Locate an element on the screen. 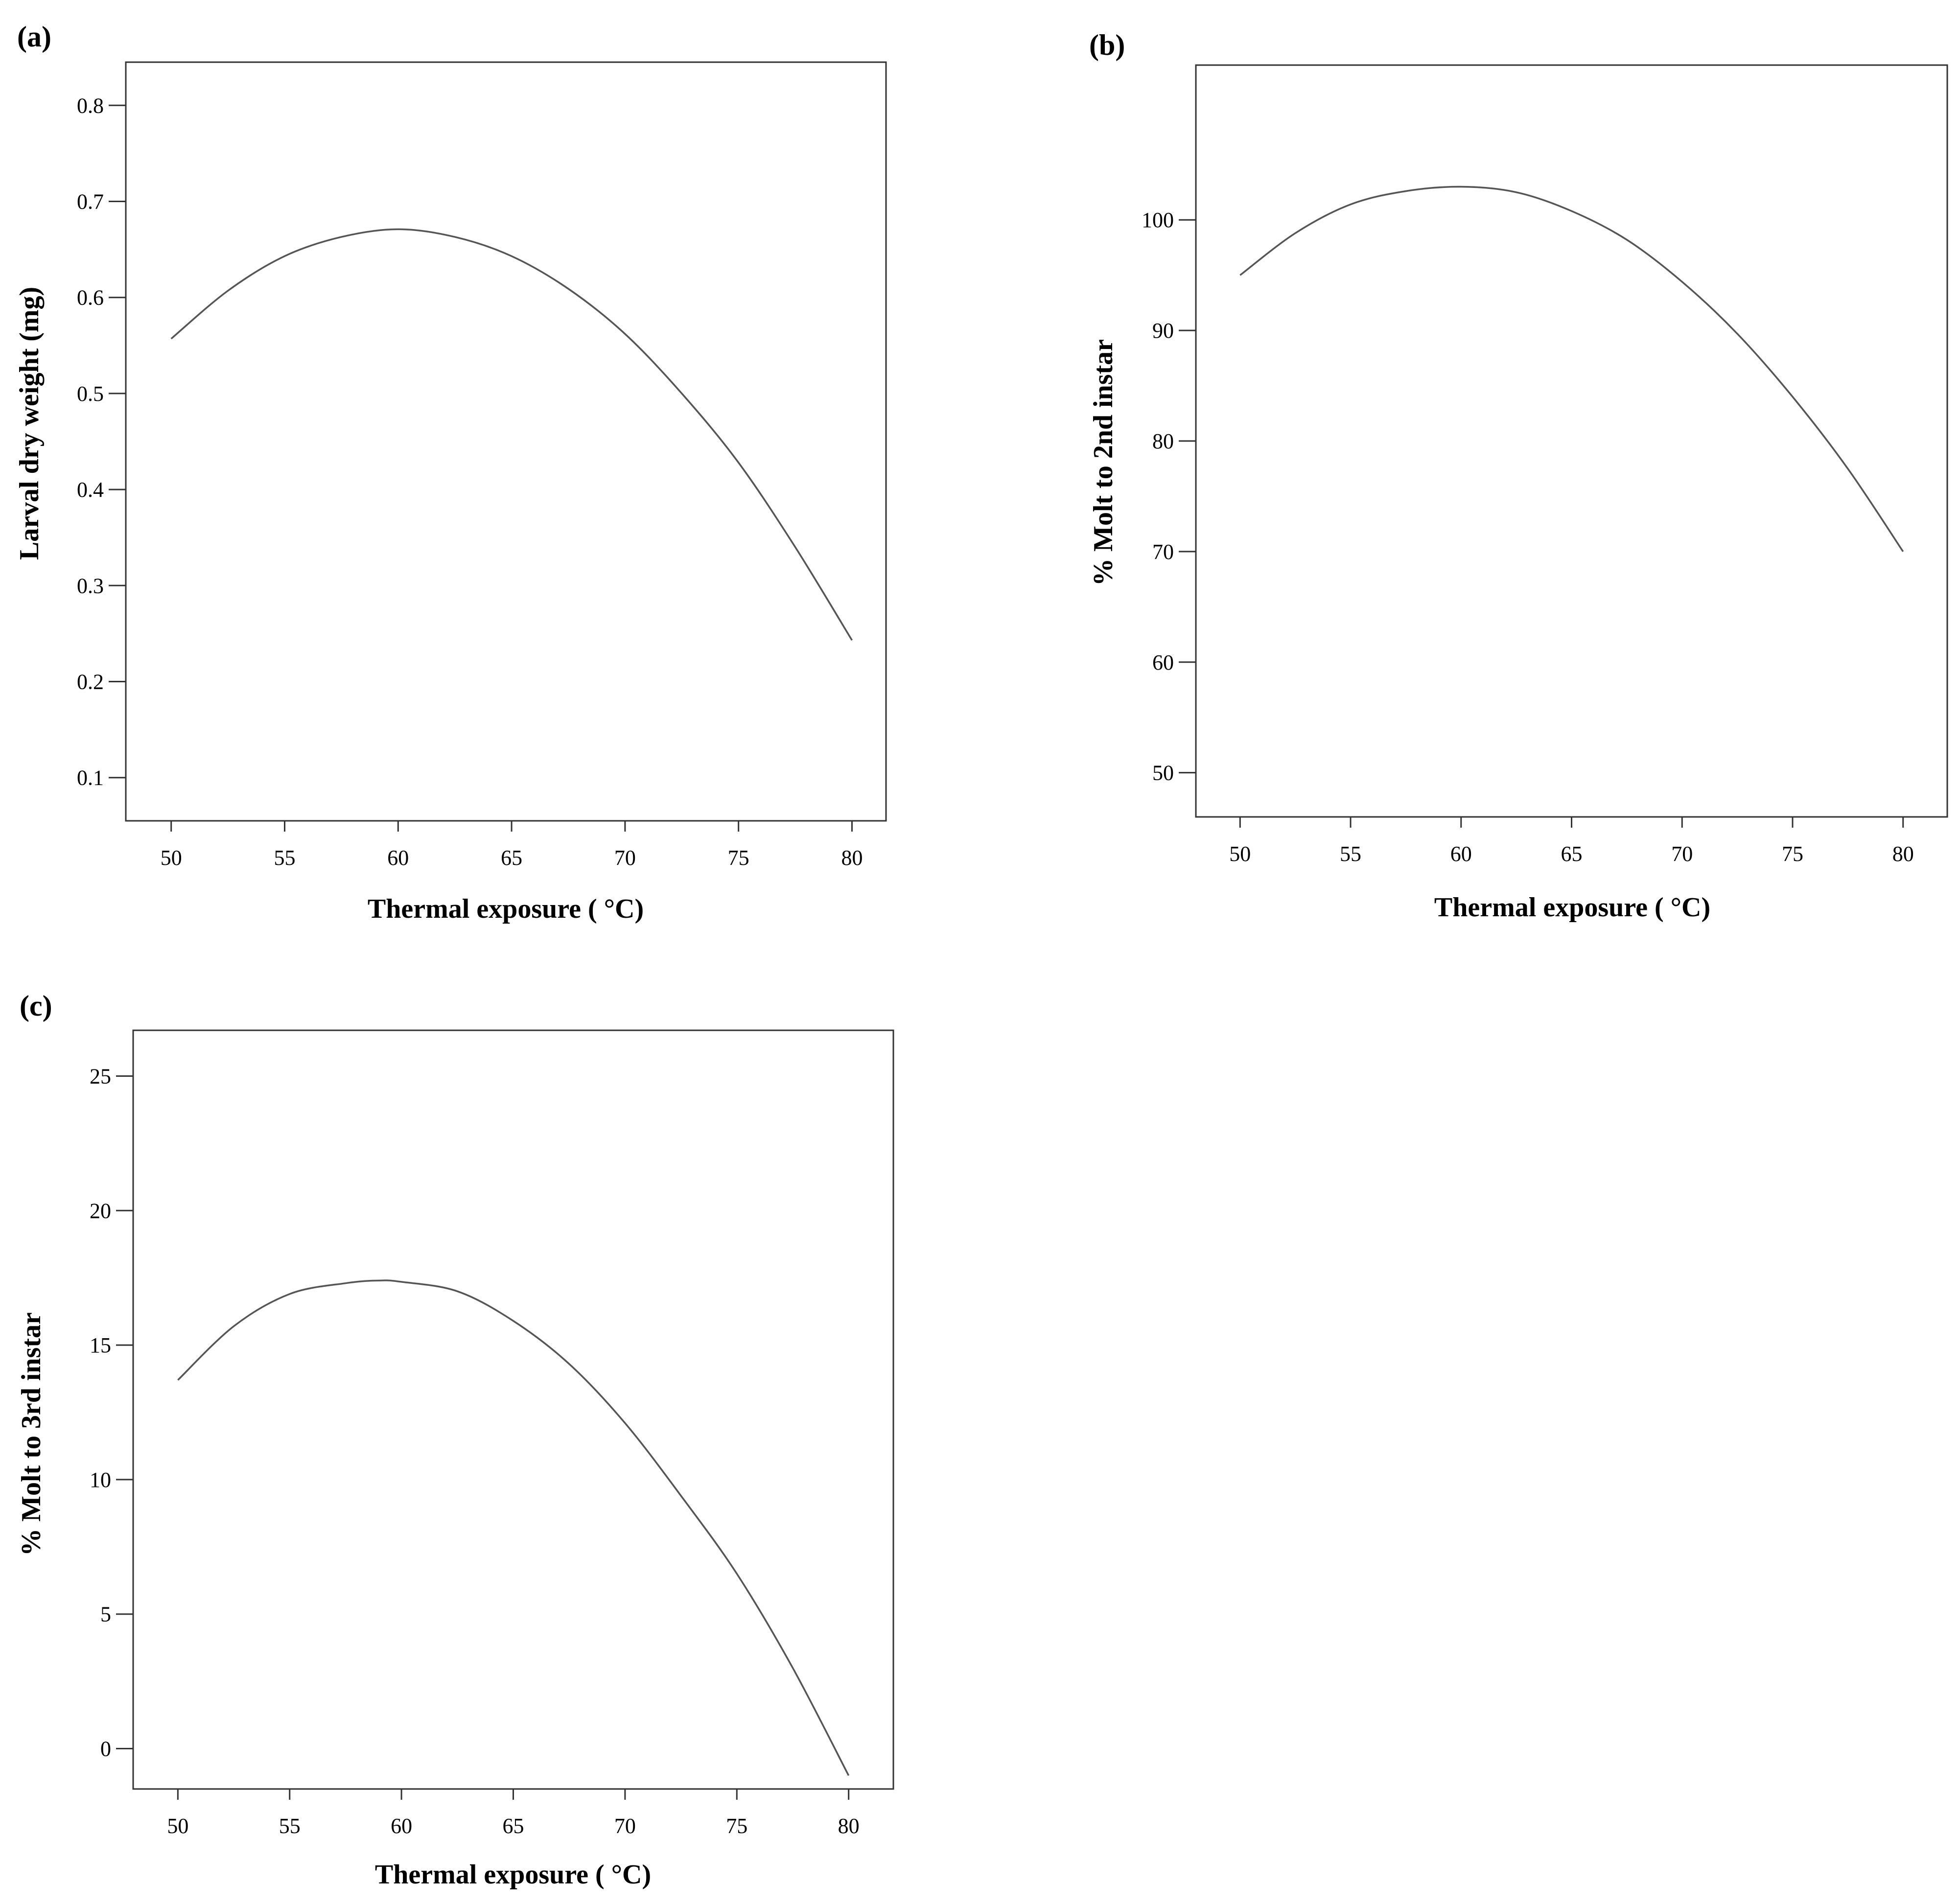 This screenshot has height=1904, width=1960. panel-label-b: (b) is located at coordinates (1107, 45).